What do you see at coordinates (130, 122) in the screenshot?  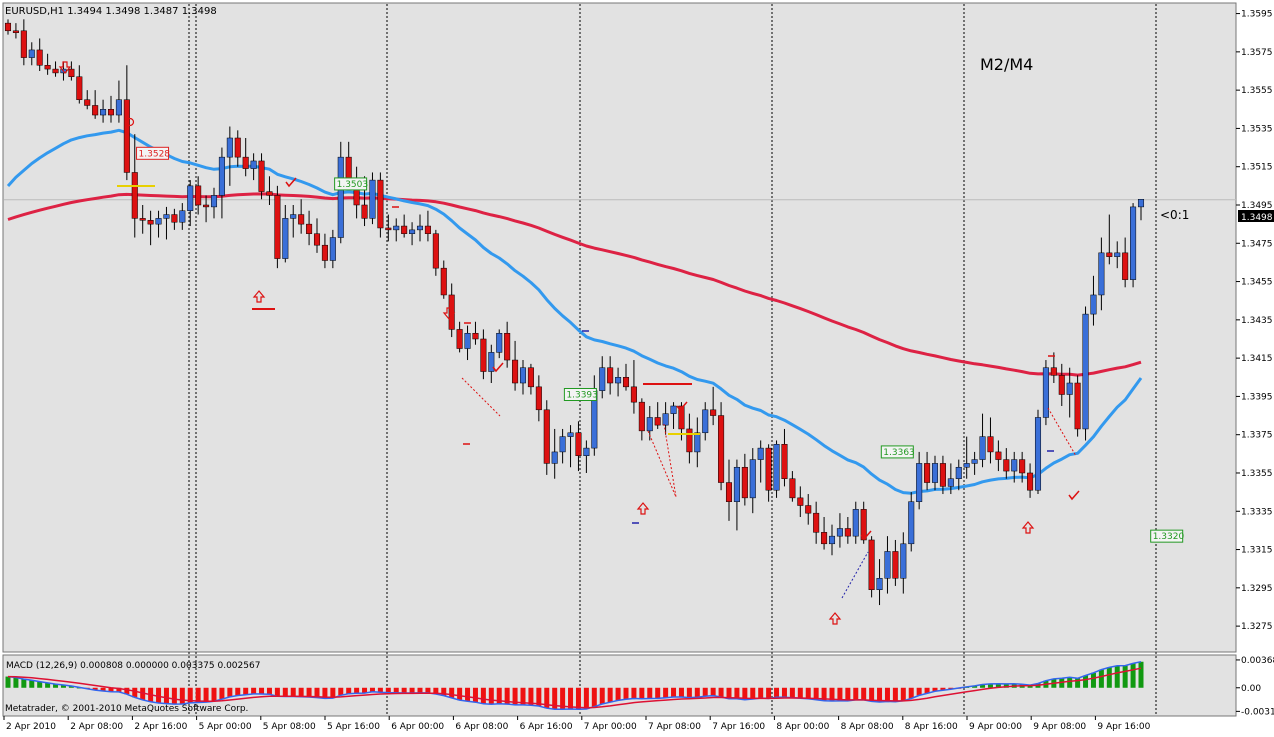 I see `target-marker` at bounding box center [130, 122].